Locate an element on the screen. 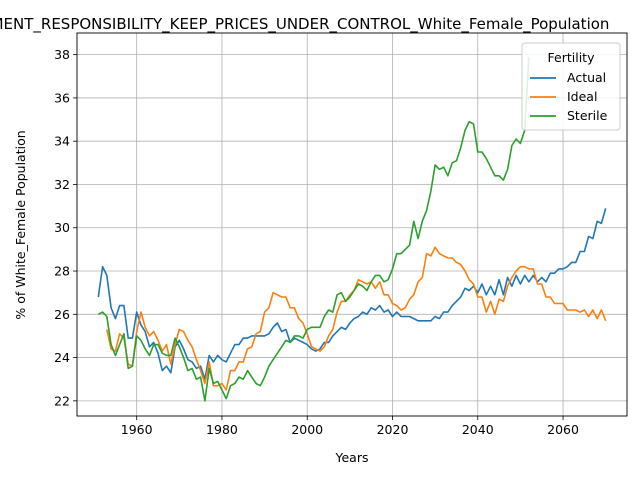 This screenshot has width=640, height=480. legend: Fertility Actual Ideal Sterile is located at coordinates (571, 86).